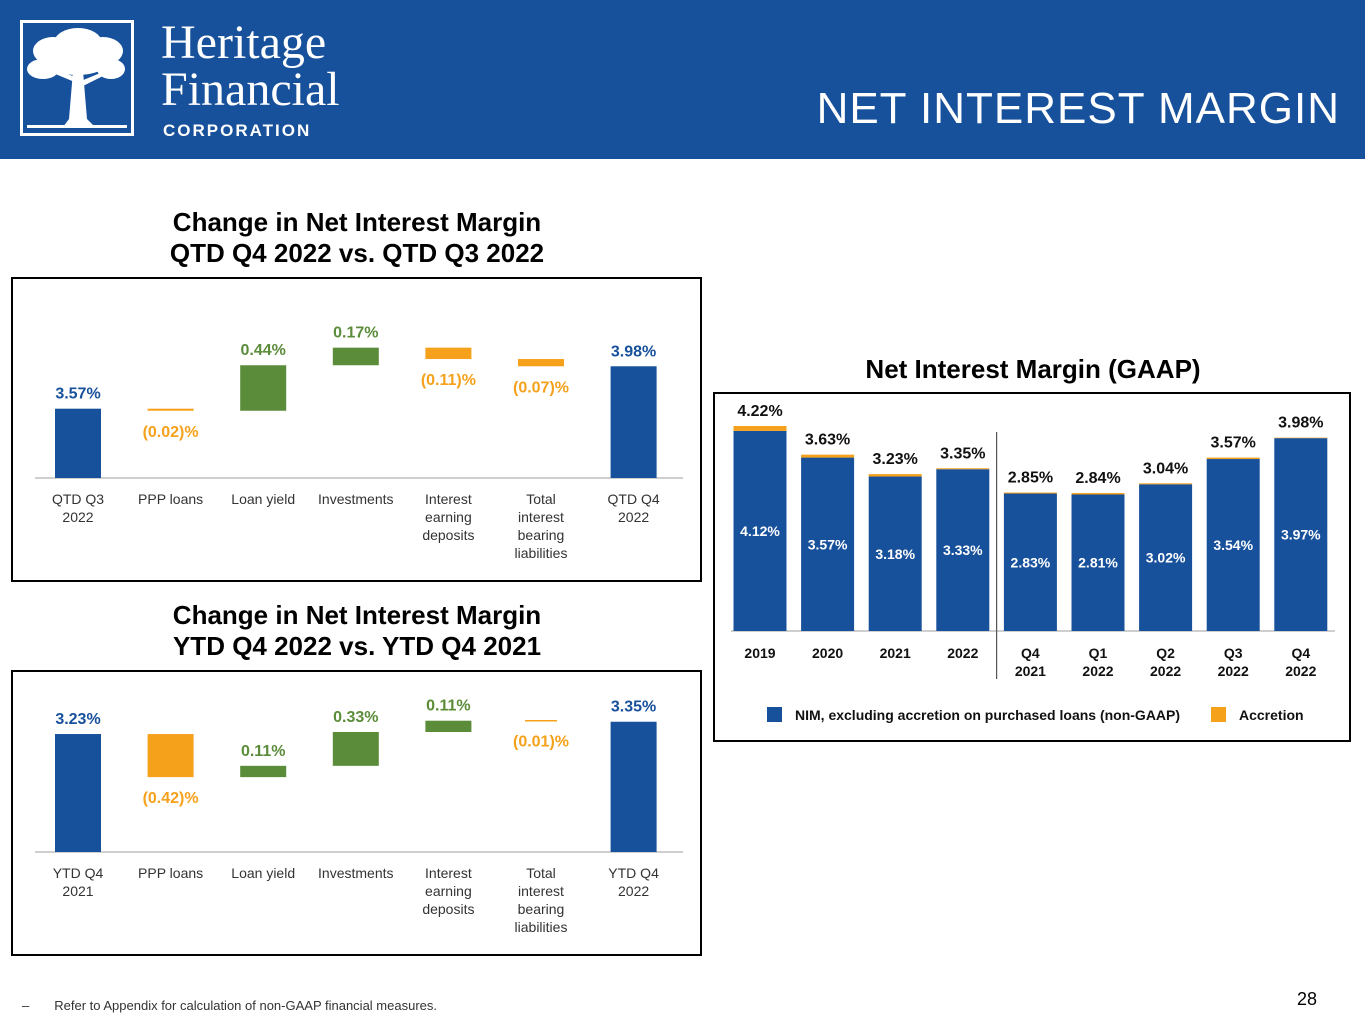 This screenshot has width=1365, height=1024. What do you see at coordinates (77, 719) in the screenshot?
I see `waterfall-value-label: 3.23%` at bounding box center [77, 719].